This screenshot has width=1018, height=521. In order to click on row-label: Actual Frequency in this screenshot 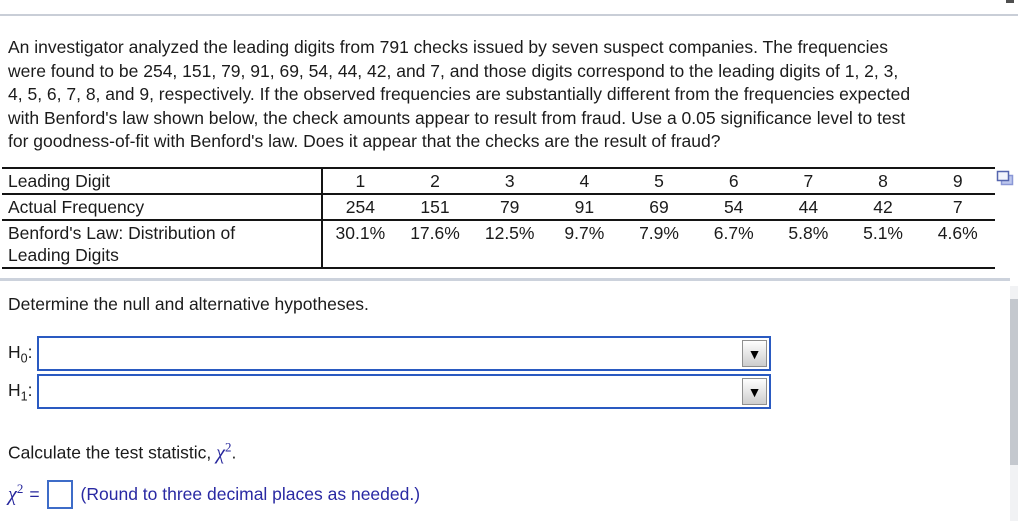, I will do `click(162, 207)`.